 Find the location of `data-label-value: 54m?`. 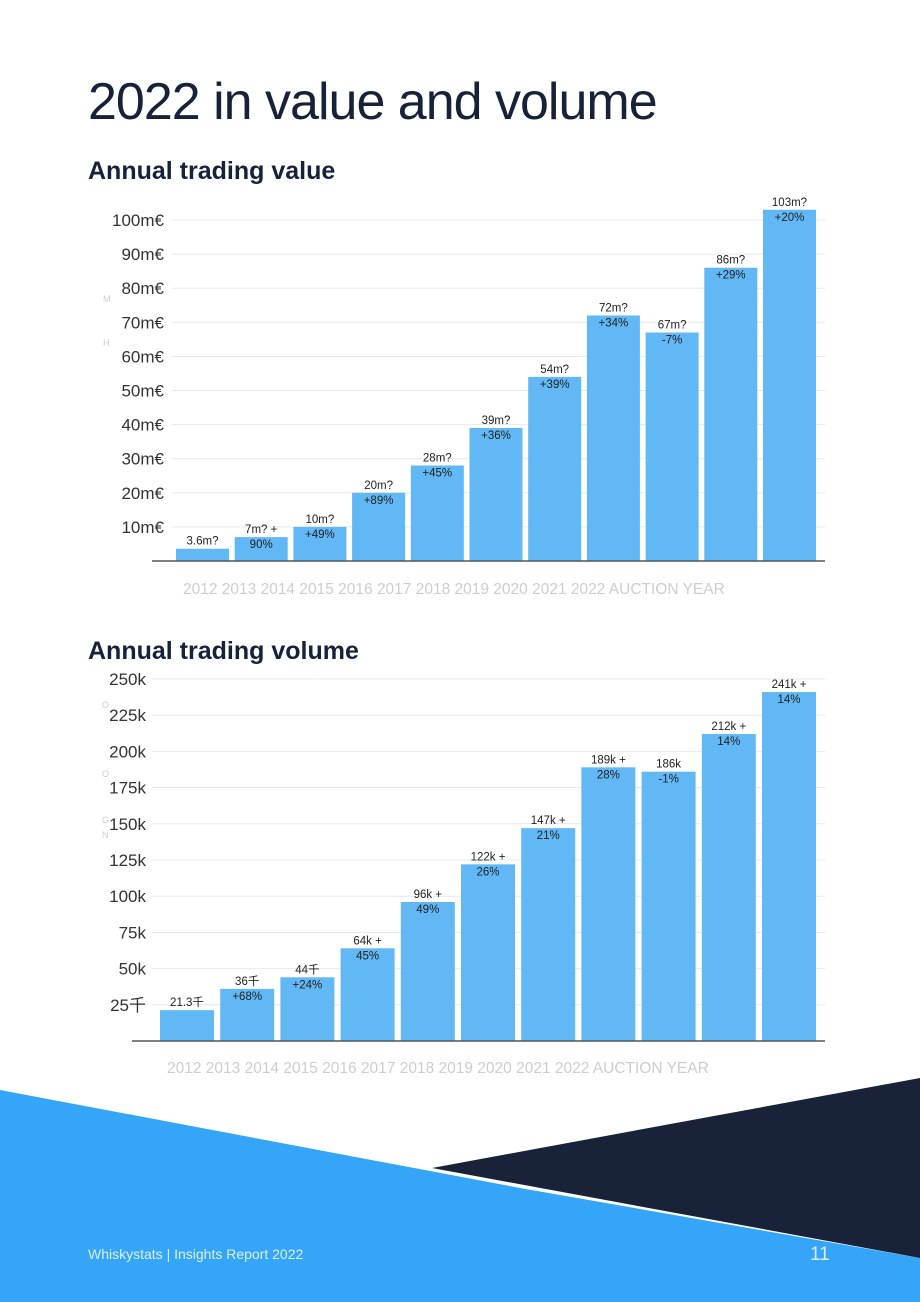

data-label-value: 54m? is located at coordinates (554, 370).